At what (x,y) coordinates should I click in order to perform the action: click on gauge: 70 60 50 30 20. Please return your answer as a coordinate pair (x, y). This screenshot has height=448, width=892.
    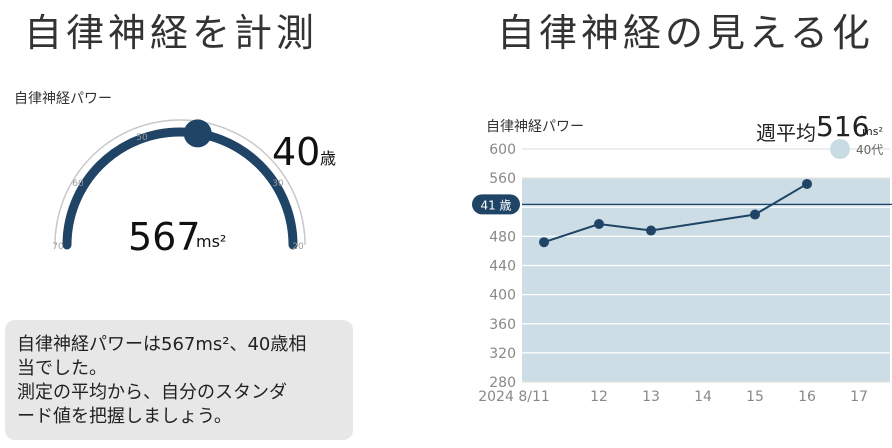
    Looking at the image, I should click on (179, 185).